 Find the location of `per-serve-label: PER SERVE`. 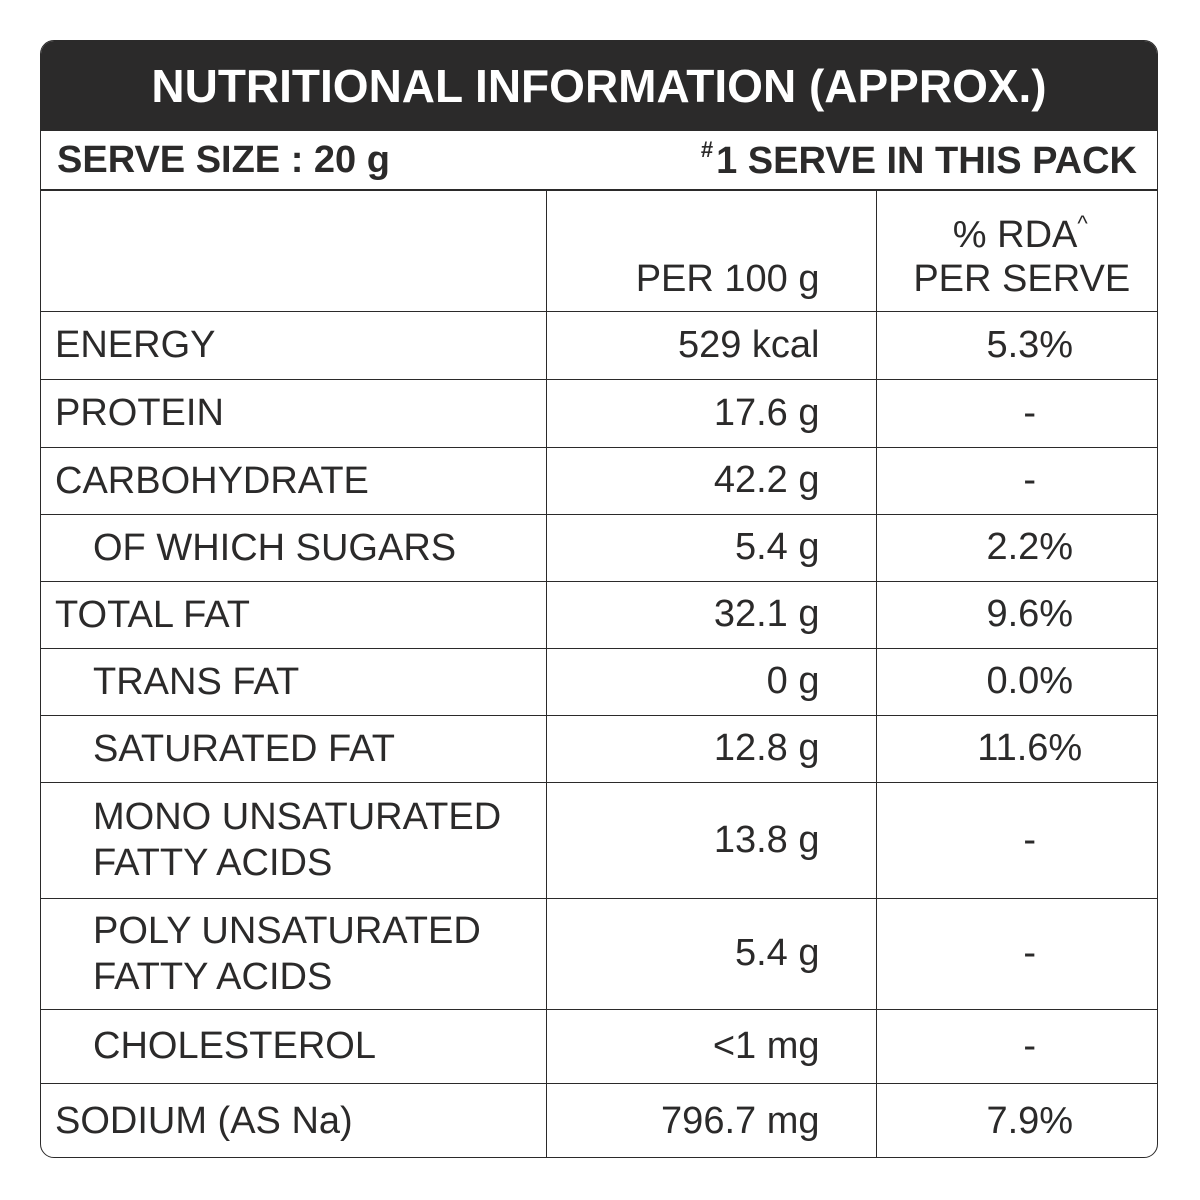

per-serve-label: PER SERVE is located at coordinates (1022, 278).